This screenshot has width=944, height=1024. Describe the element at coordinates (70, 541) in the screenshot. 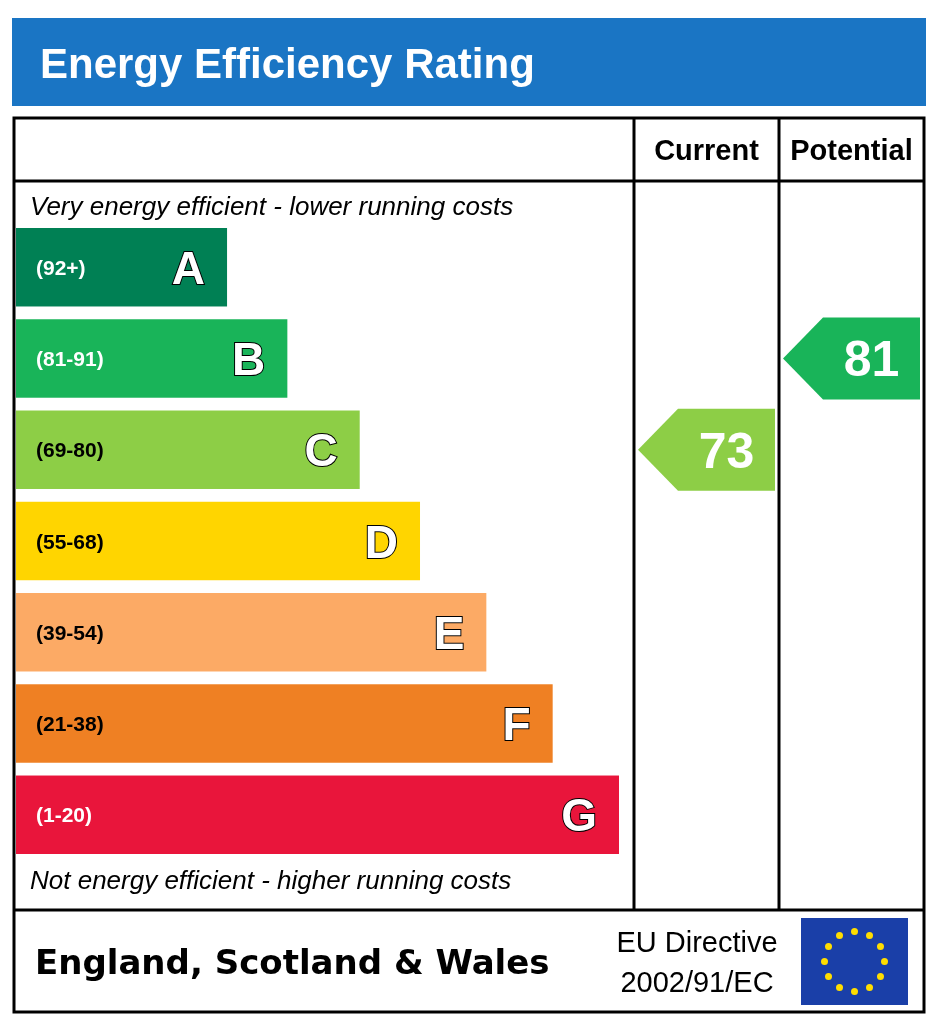

I see `annotation: (55-68)` at that location.